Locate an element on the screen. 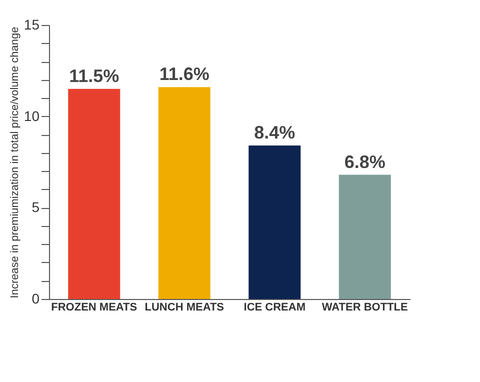 This screenshot has width=480, height=382. data-label: 8.4% is located at coordinates (275, 132).